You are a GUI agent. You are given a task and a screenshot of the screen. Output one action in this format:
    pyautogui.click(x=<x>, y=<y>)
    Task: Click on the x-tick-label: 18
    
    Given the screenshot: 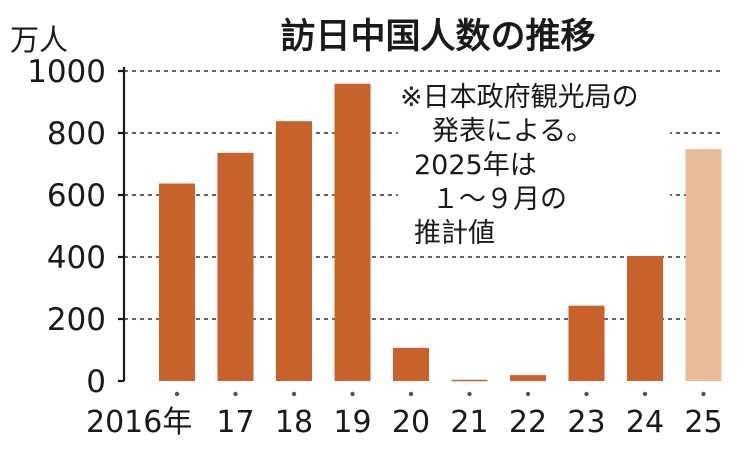 What is the action you would take?
    pyautogui.click(x=294, y=422)
    